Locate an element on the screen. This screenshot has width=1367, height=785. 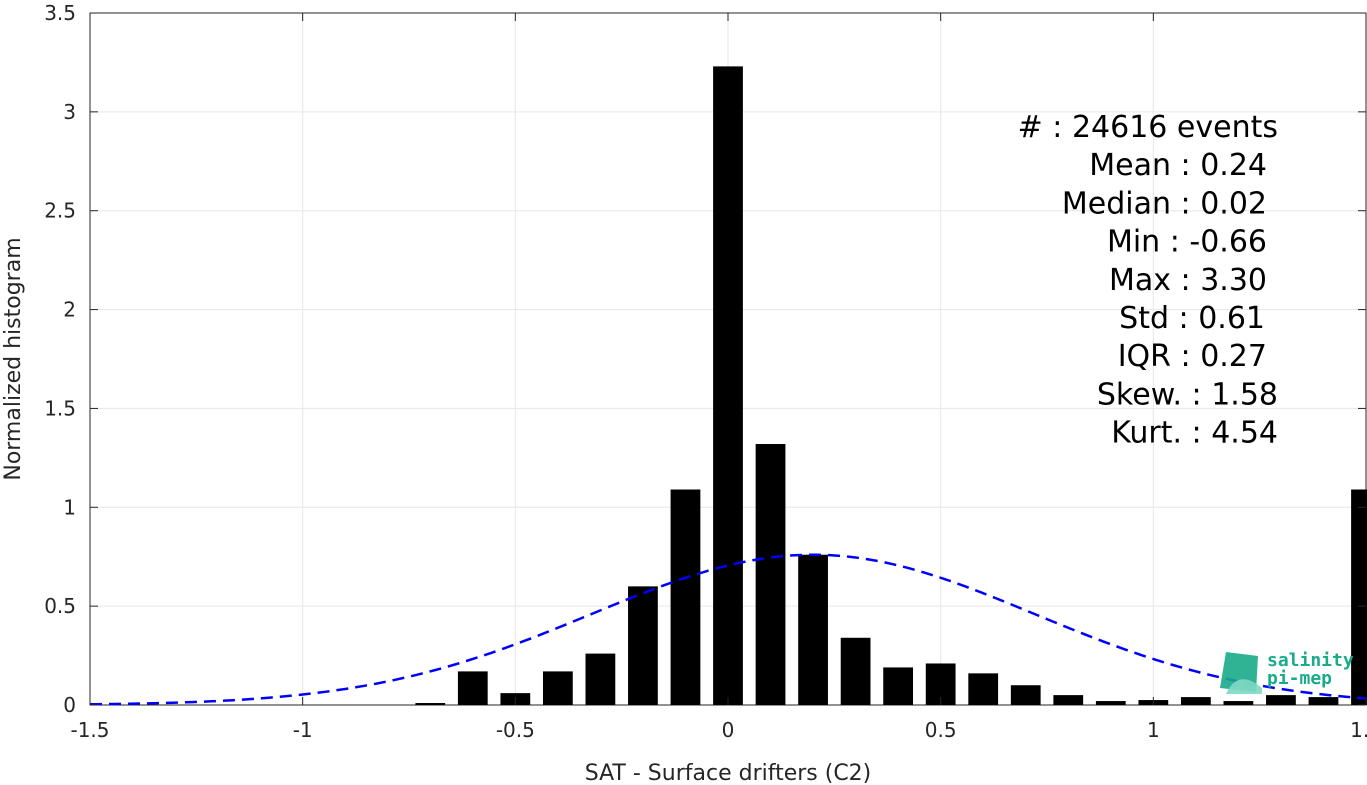
stat-line: Min : -0.66 is located at coordinates (1187, 242).